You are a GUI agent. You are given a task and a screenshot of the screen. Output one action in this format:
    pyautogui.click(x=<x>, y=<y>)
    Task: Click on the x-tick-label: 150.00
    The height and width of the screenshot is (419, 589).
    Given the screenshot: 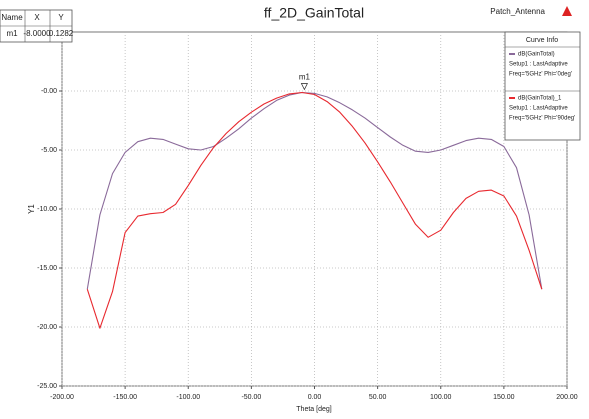 What is the action you would take?
    pyautogui.click(x=504, y=397)
    